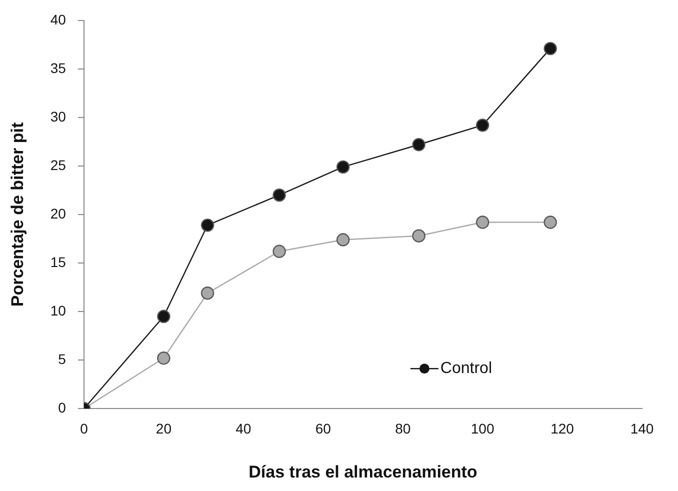  What do you see at coordinates (58, 310) in the screenshot?
I see `y-tick-label: 10` at bounding box center [58, 310].